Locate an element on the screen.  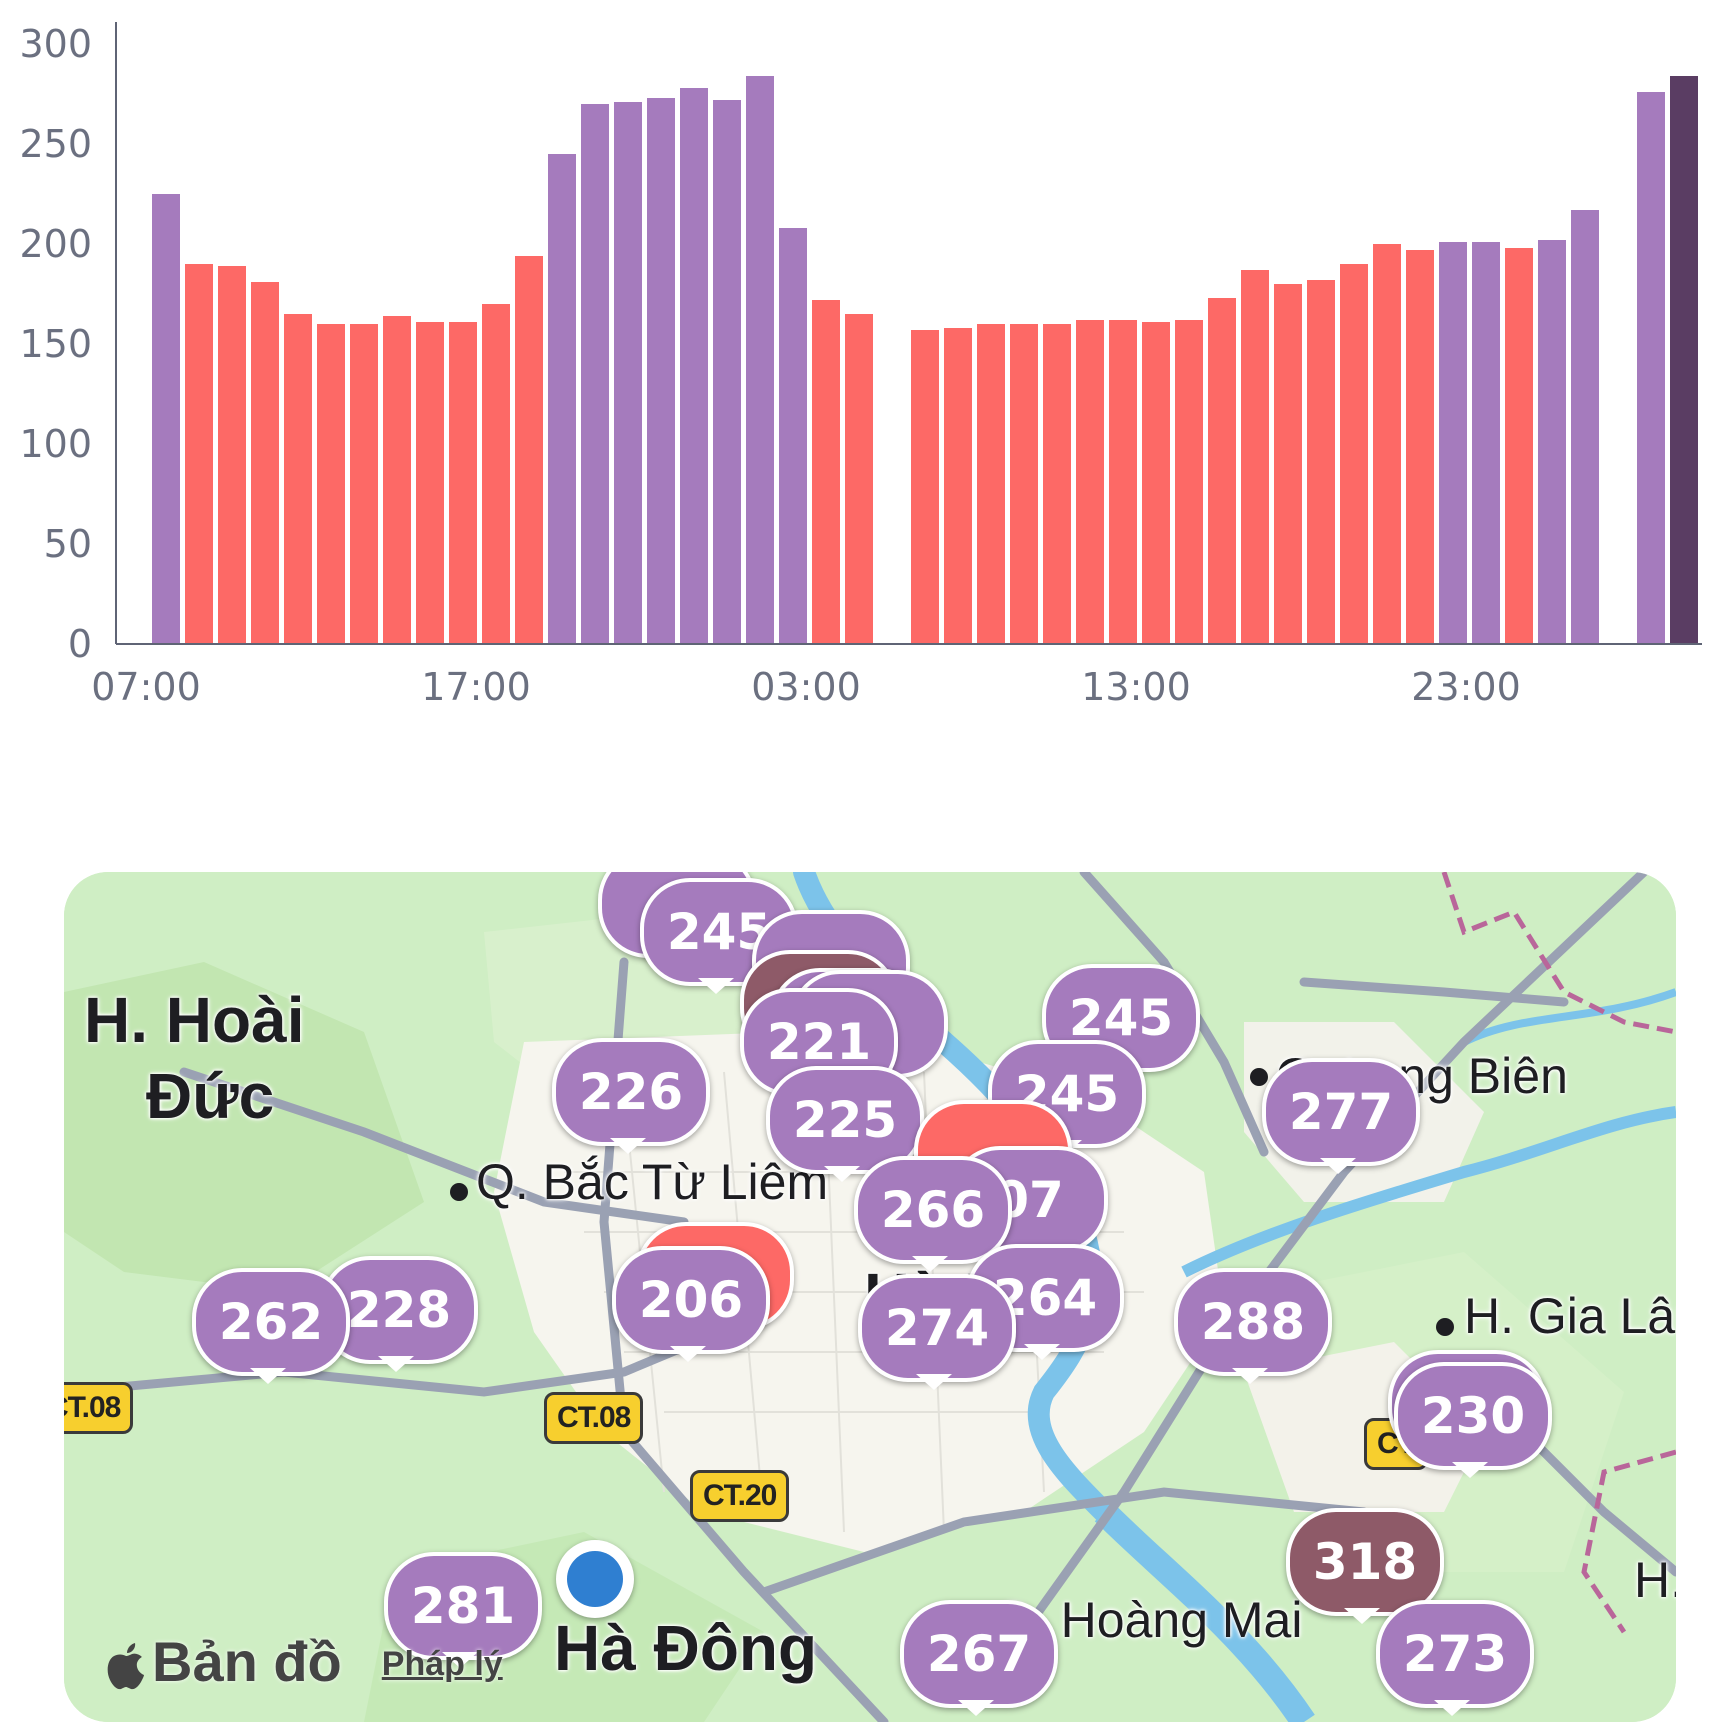
aqi-marker: 262 is located at coordinates (271, 1326).